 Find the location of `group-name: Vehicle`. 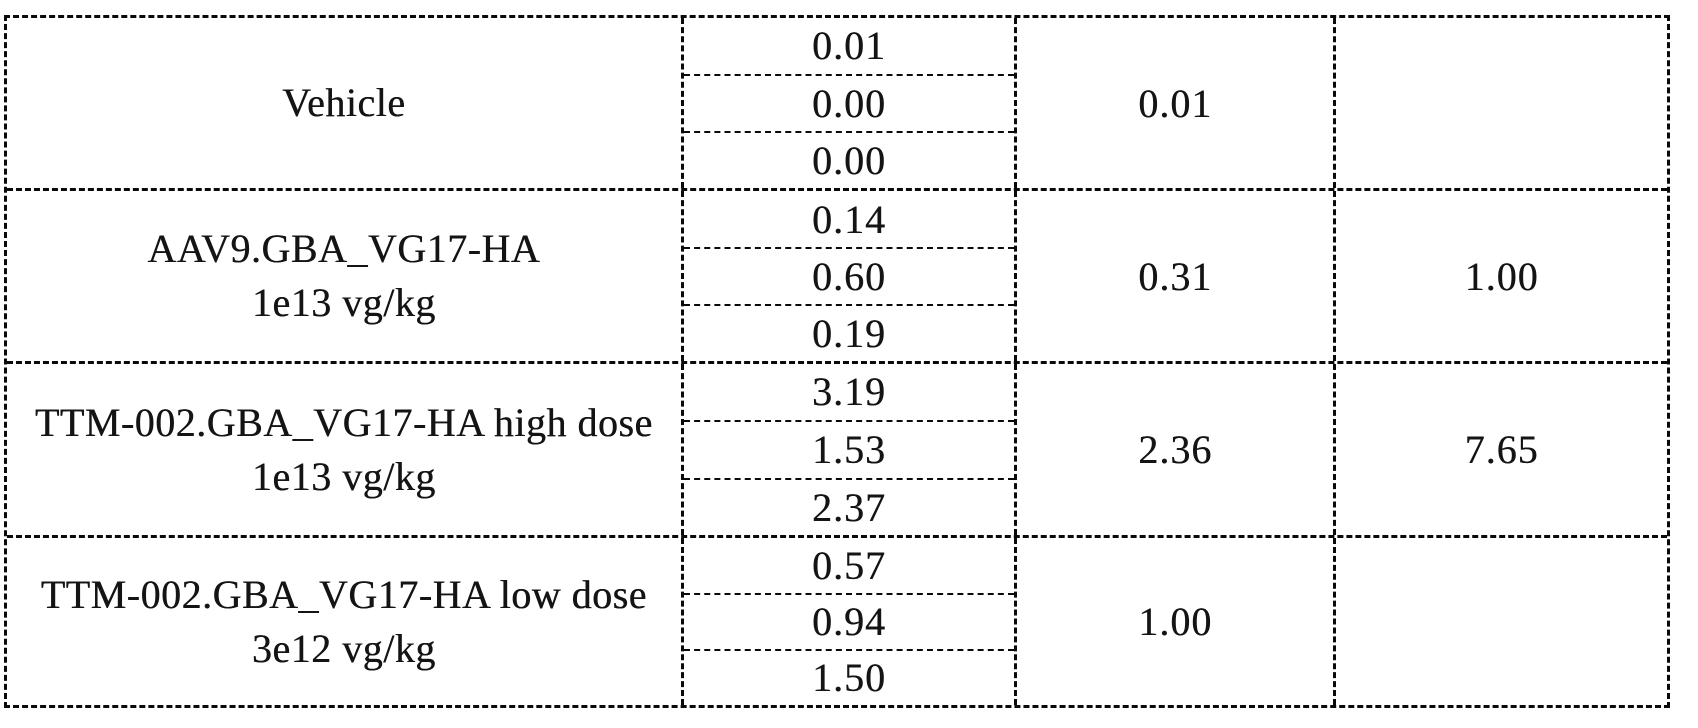

group-name: Vehicle is located at coordinates (344, 103).